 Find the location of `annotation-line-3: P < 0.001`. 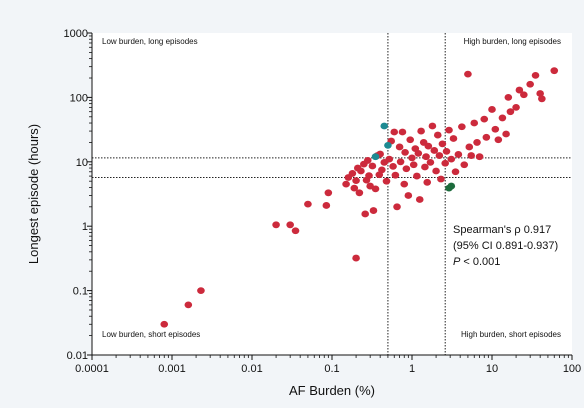

annotation-line-3: P < 0.001 is located at coordinates (476, 262).